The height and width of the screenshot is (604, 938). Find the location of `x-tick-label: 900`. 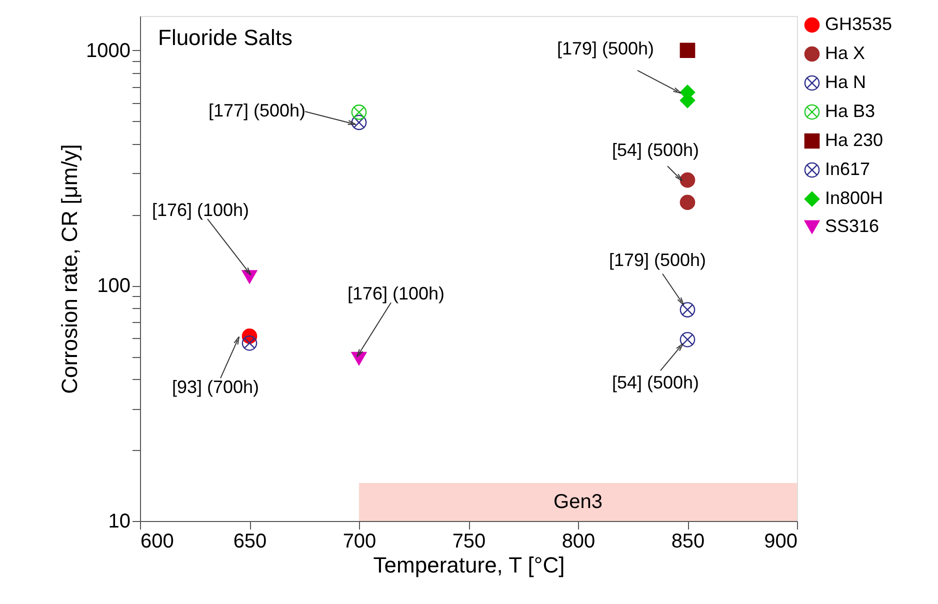

x-tick-label: 900 is located at coordinates (781, 541).